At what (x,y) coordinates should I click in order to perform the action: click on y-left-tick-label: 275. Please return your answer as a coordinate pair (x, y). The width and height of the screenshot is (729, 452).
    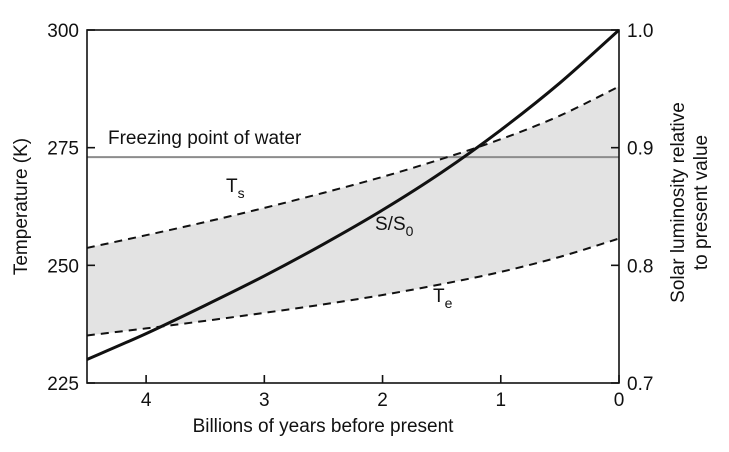
    Looking at the image, I should click on (63, 149).